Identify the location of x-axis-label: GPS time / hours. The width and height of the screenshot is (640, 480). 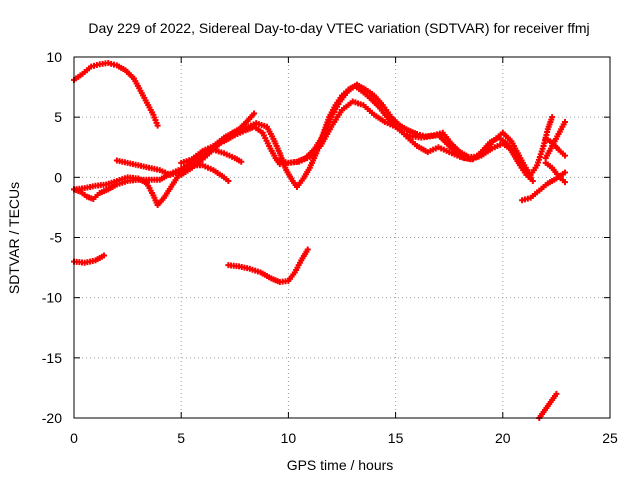
(340, 465).